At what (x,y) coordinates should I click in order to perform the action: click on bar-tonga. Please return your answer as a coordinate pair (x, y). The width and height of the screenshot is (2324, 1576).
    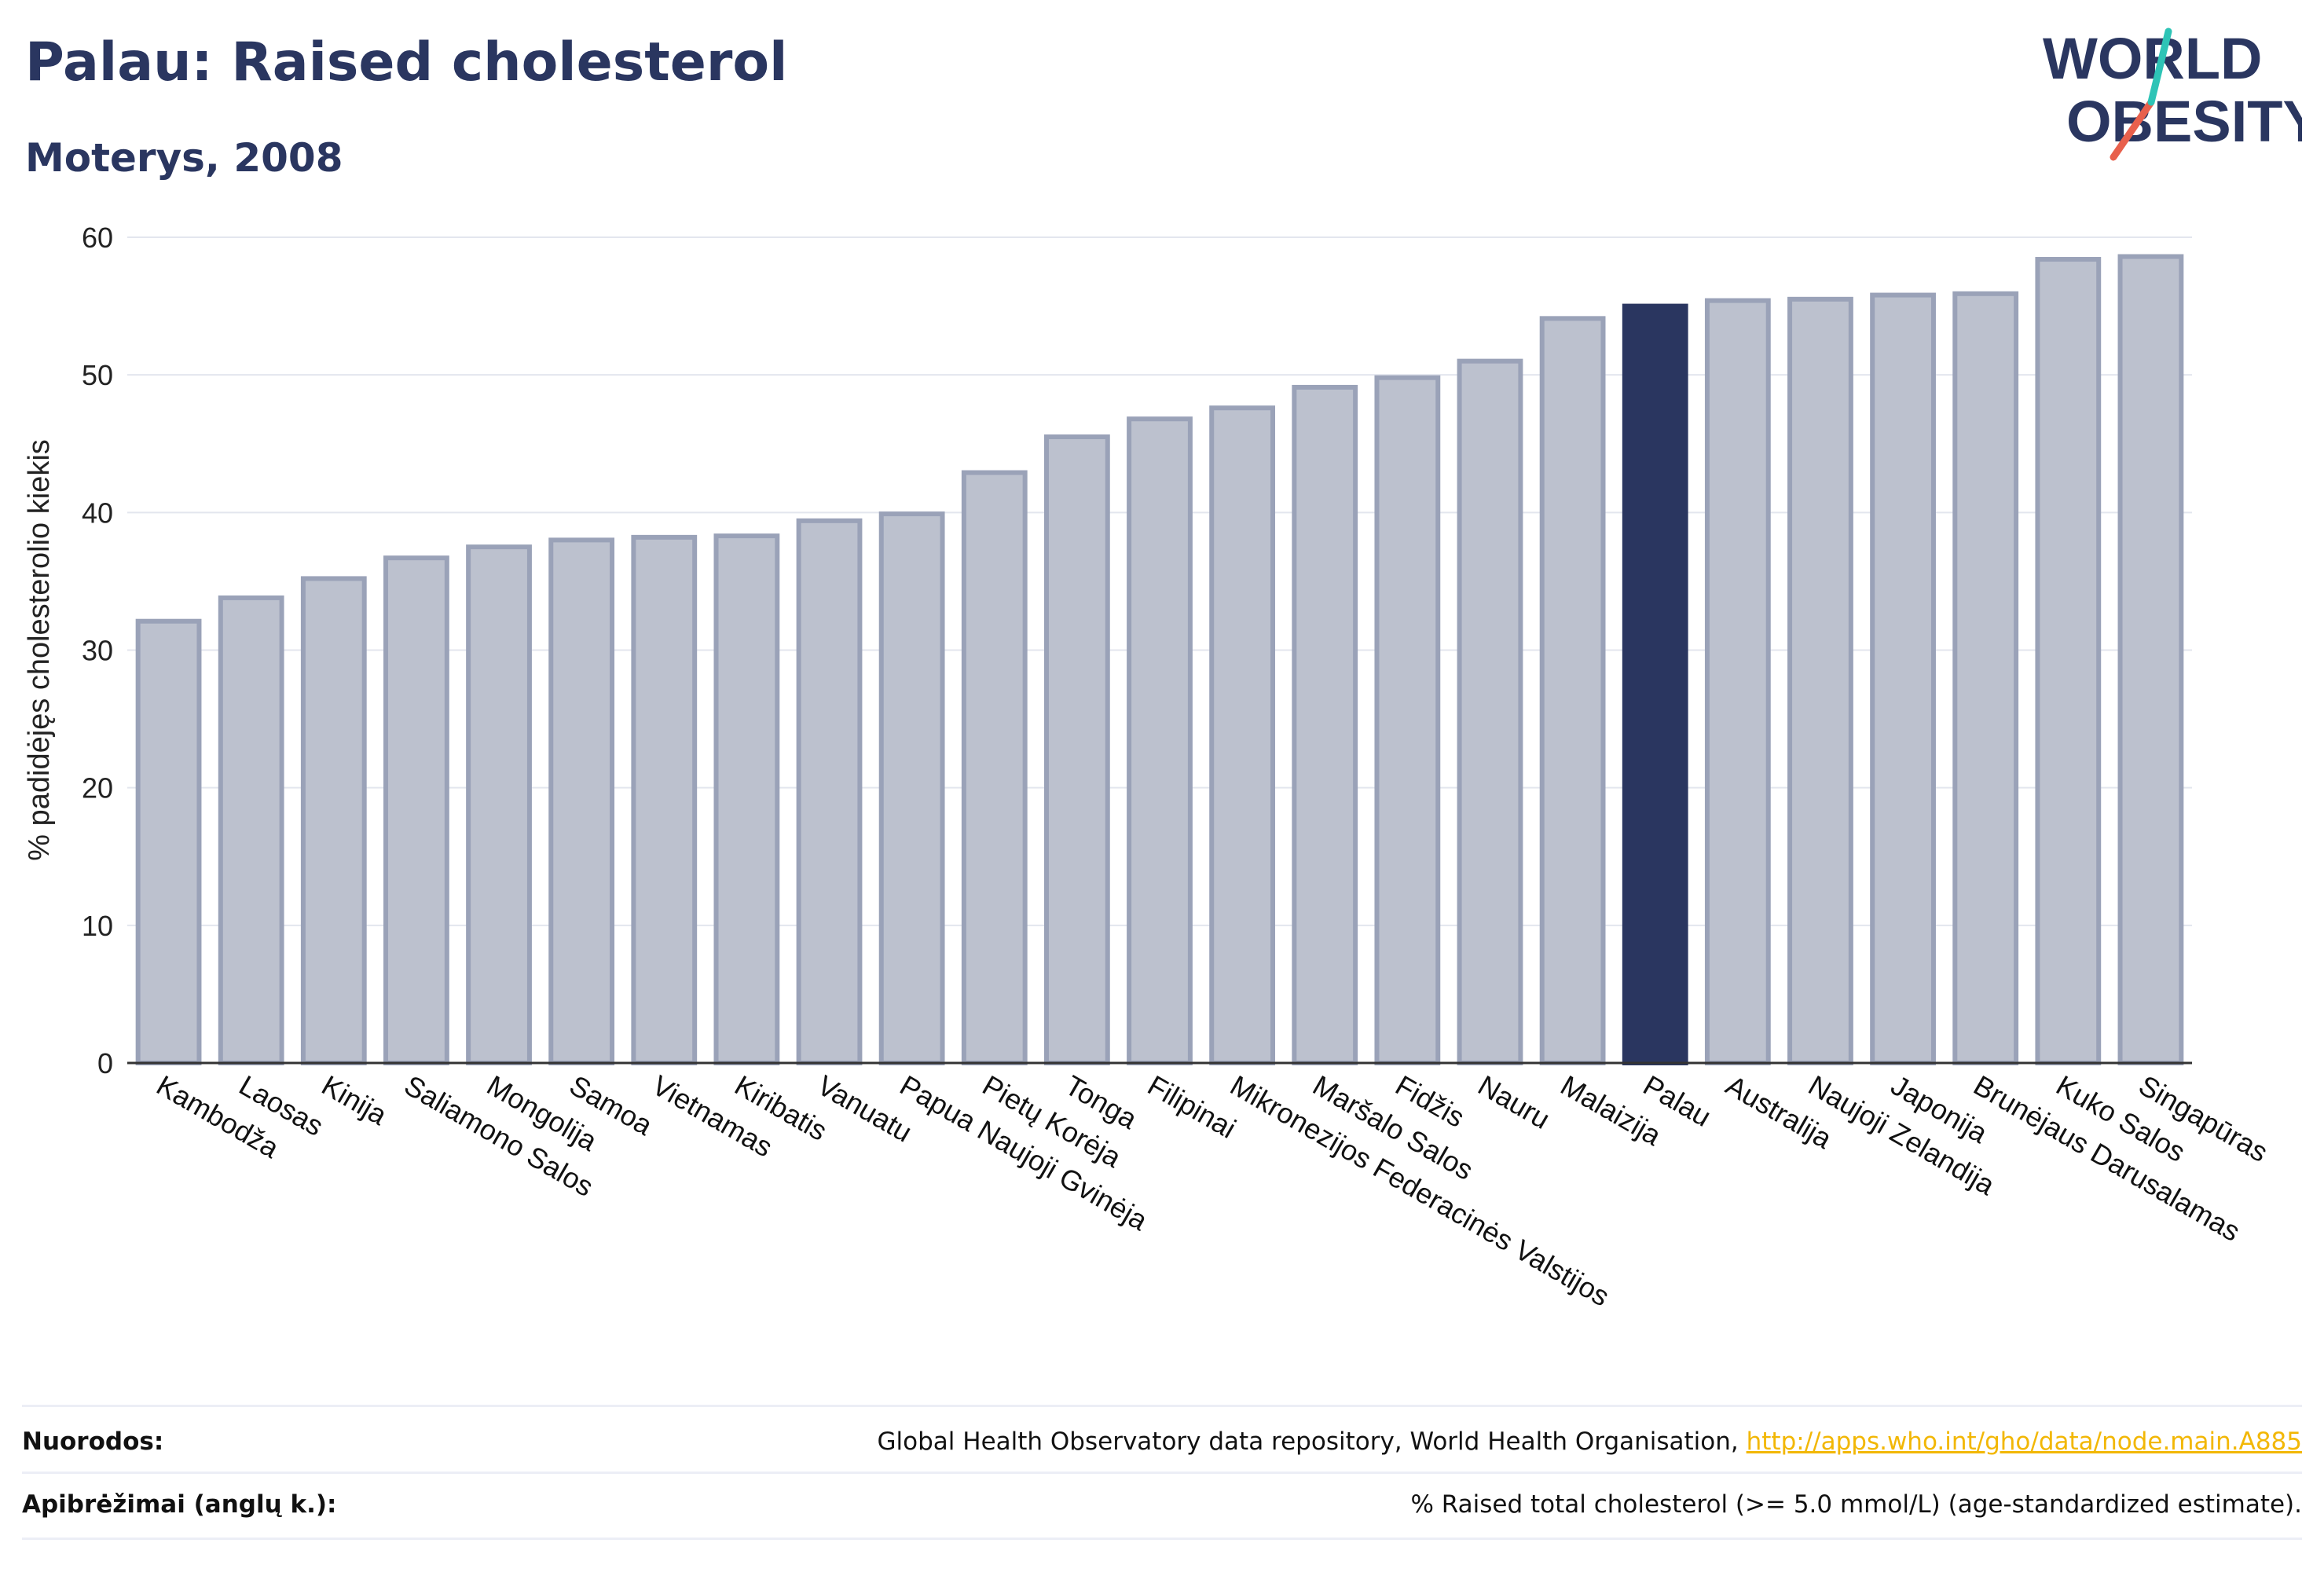
    Looking at the image, I should click on (1076, 749).